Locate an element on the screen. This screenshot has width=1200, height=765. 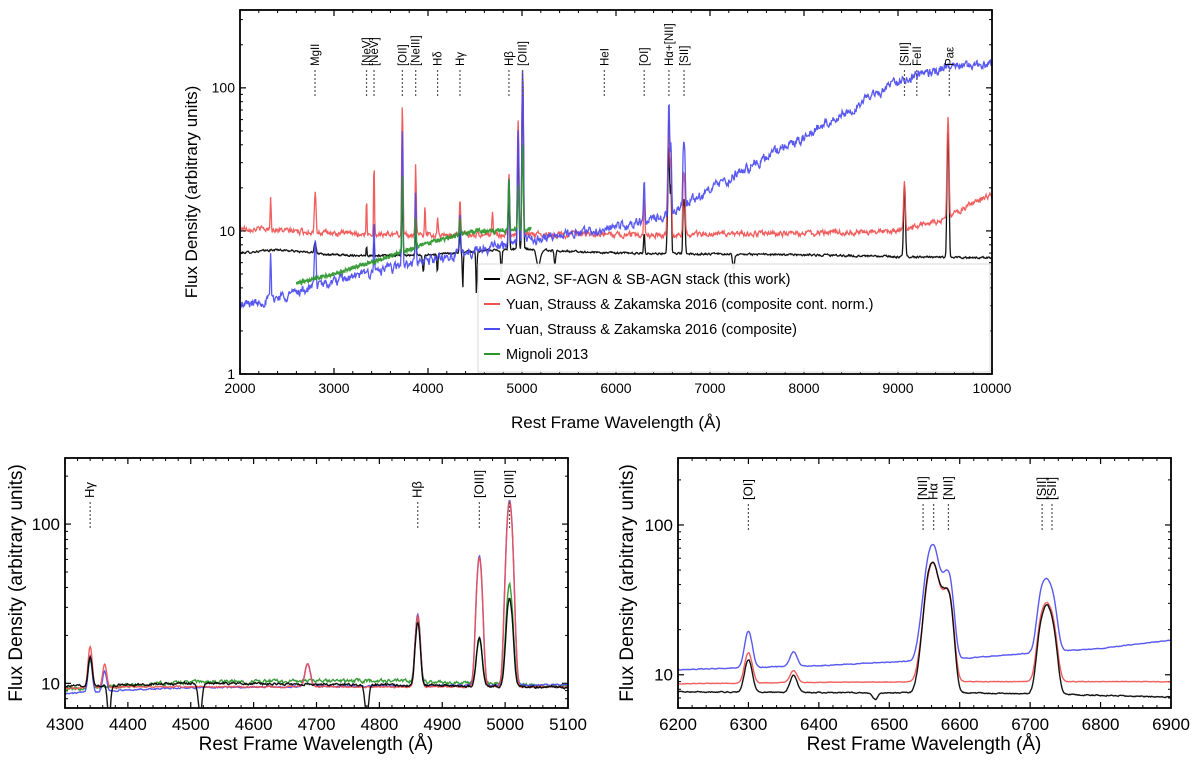
line-label-h: Hα is located at coordinates (933, 491).